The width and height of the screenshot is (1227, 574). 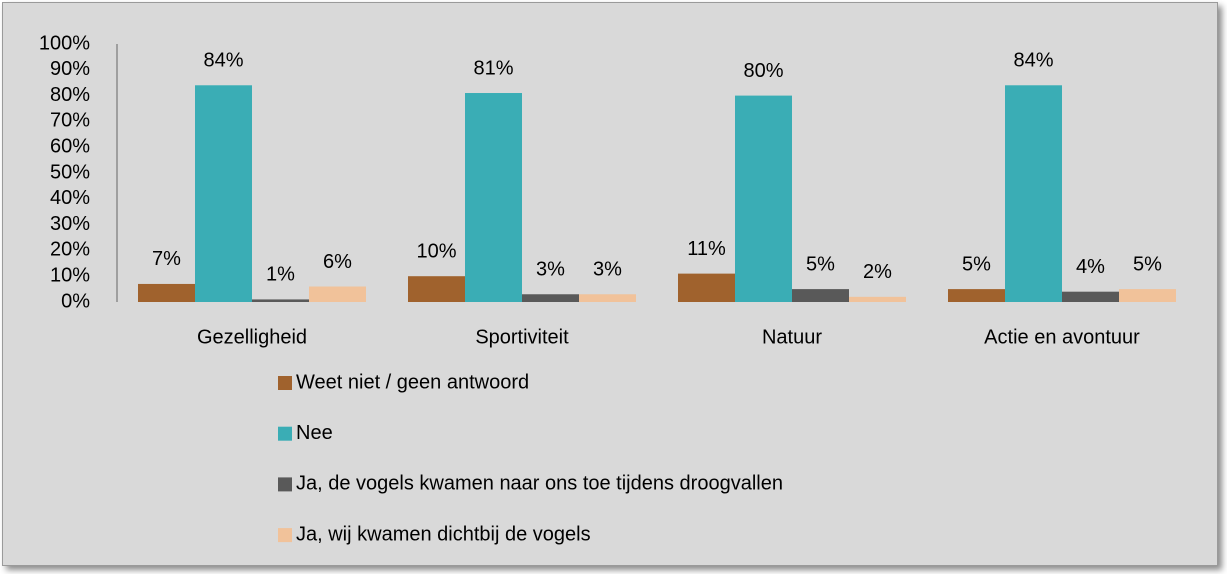 What do you see at coordinates (70, 275) in the screenshot?
I see `y-tick-label: 10%` at bounding box center [70, 275].